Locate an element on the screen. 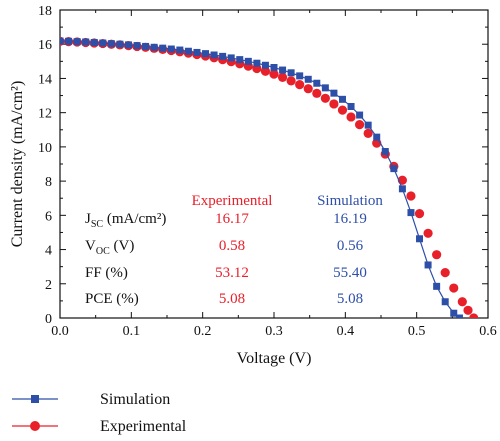 The width and height of the screenshot is (500, 441). y-tick-label: 18 is located at coordinates (45, 11).